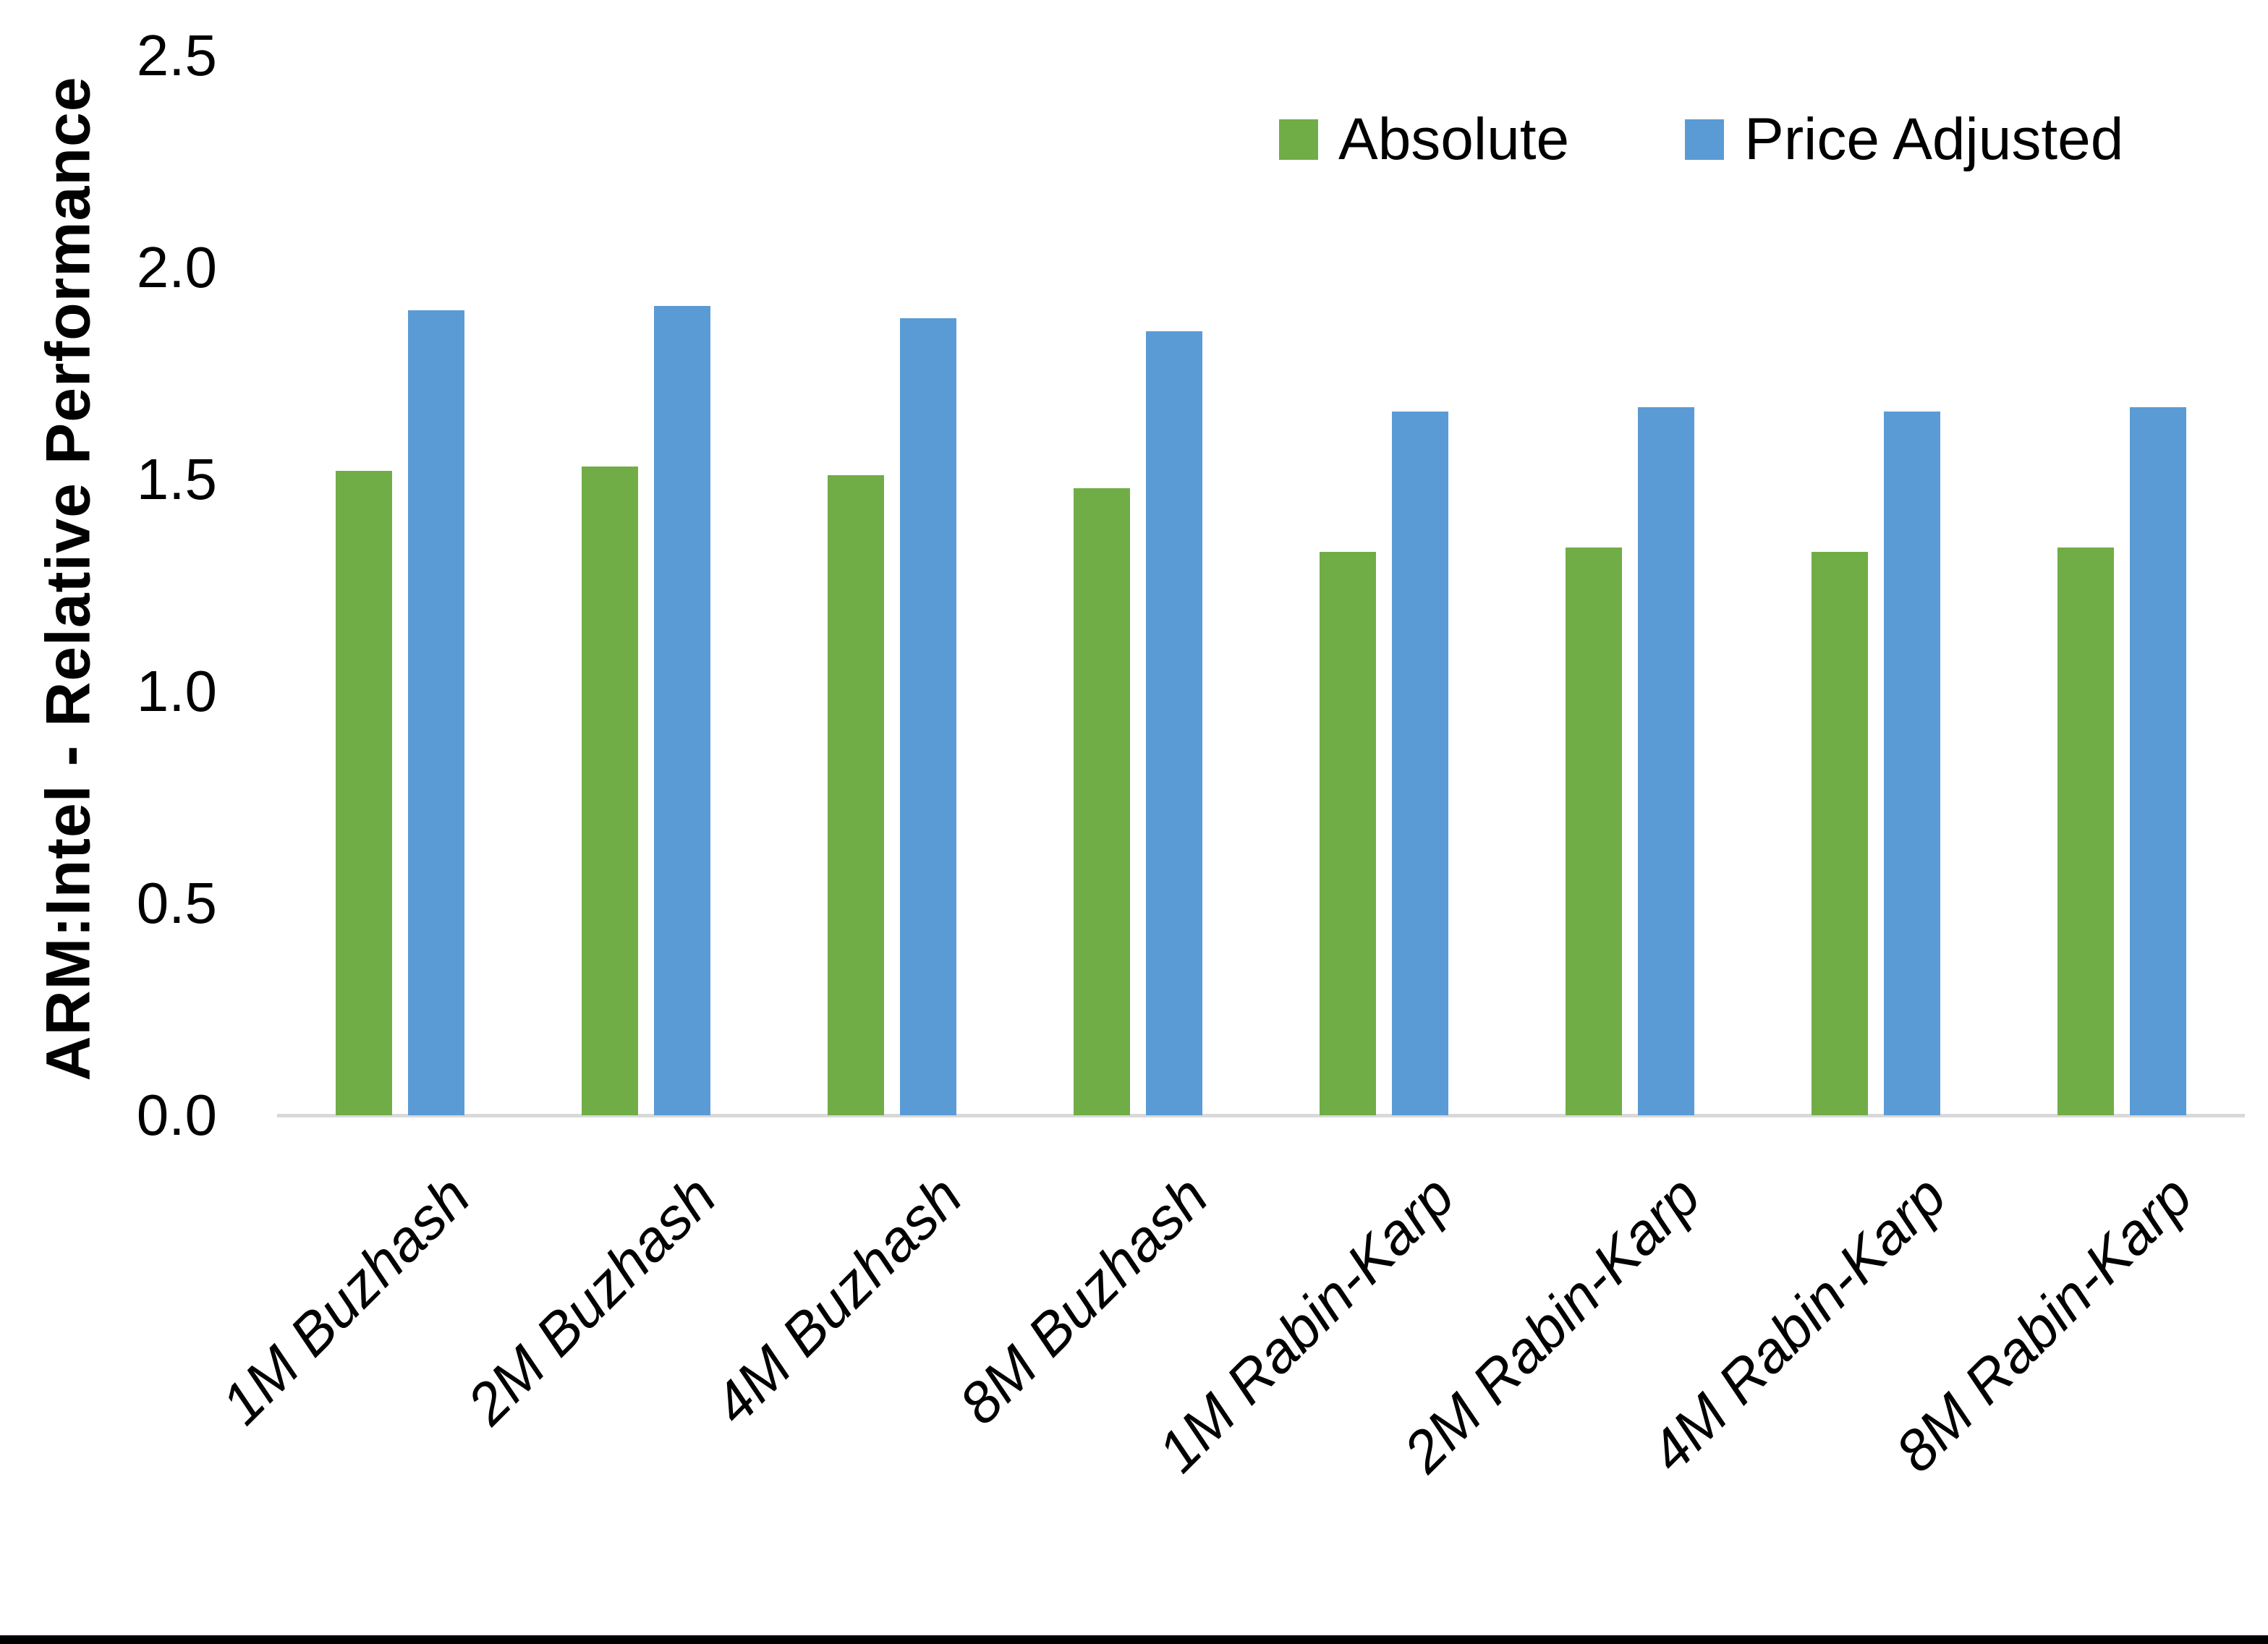 The height and width of the screenshot is (1644, 2268). What do you see at coordinates (1934, 139) in the screenshot?
I see `legend-label: Price Adjusted` at bounding box center [1934, 139].